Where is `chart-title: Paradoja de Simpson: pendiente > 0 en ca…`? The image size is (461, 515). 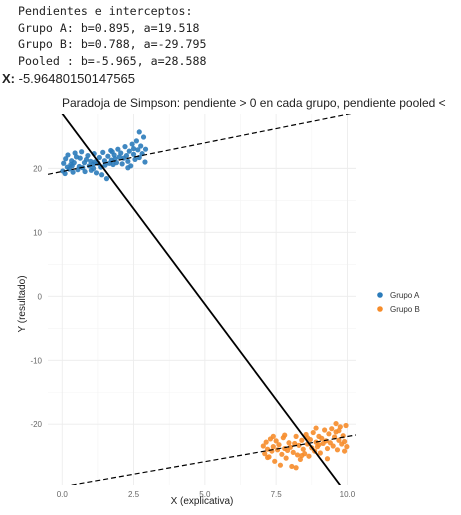
chart-title: Paradoja de Simpson: pendiente > 0 en ca… is located at coordinates (254, 103).